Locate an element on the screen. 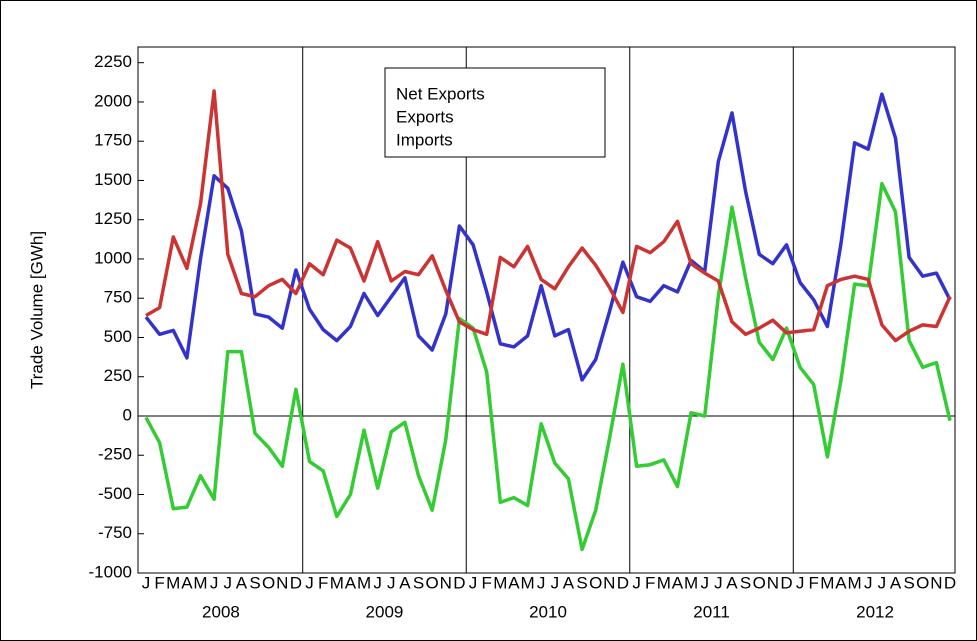 The height and width of the screenshot is (641, 977). legend-entry: Net Exports is located at coordinates (440, 93).